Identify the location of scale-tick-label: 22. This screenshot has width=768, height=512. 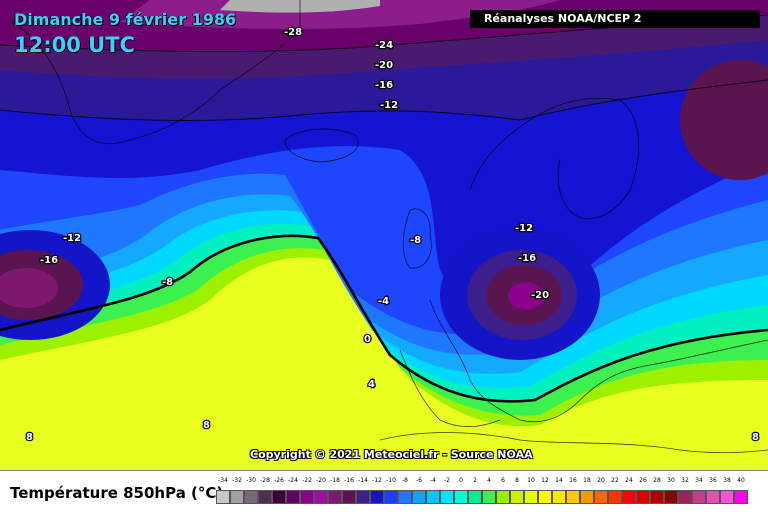
(615, 480).